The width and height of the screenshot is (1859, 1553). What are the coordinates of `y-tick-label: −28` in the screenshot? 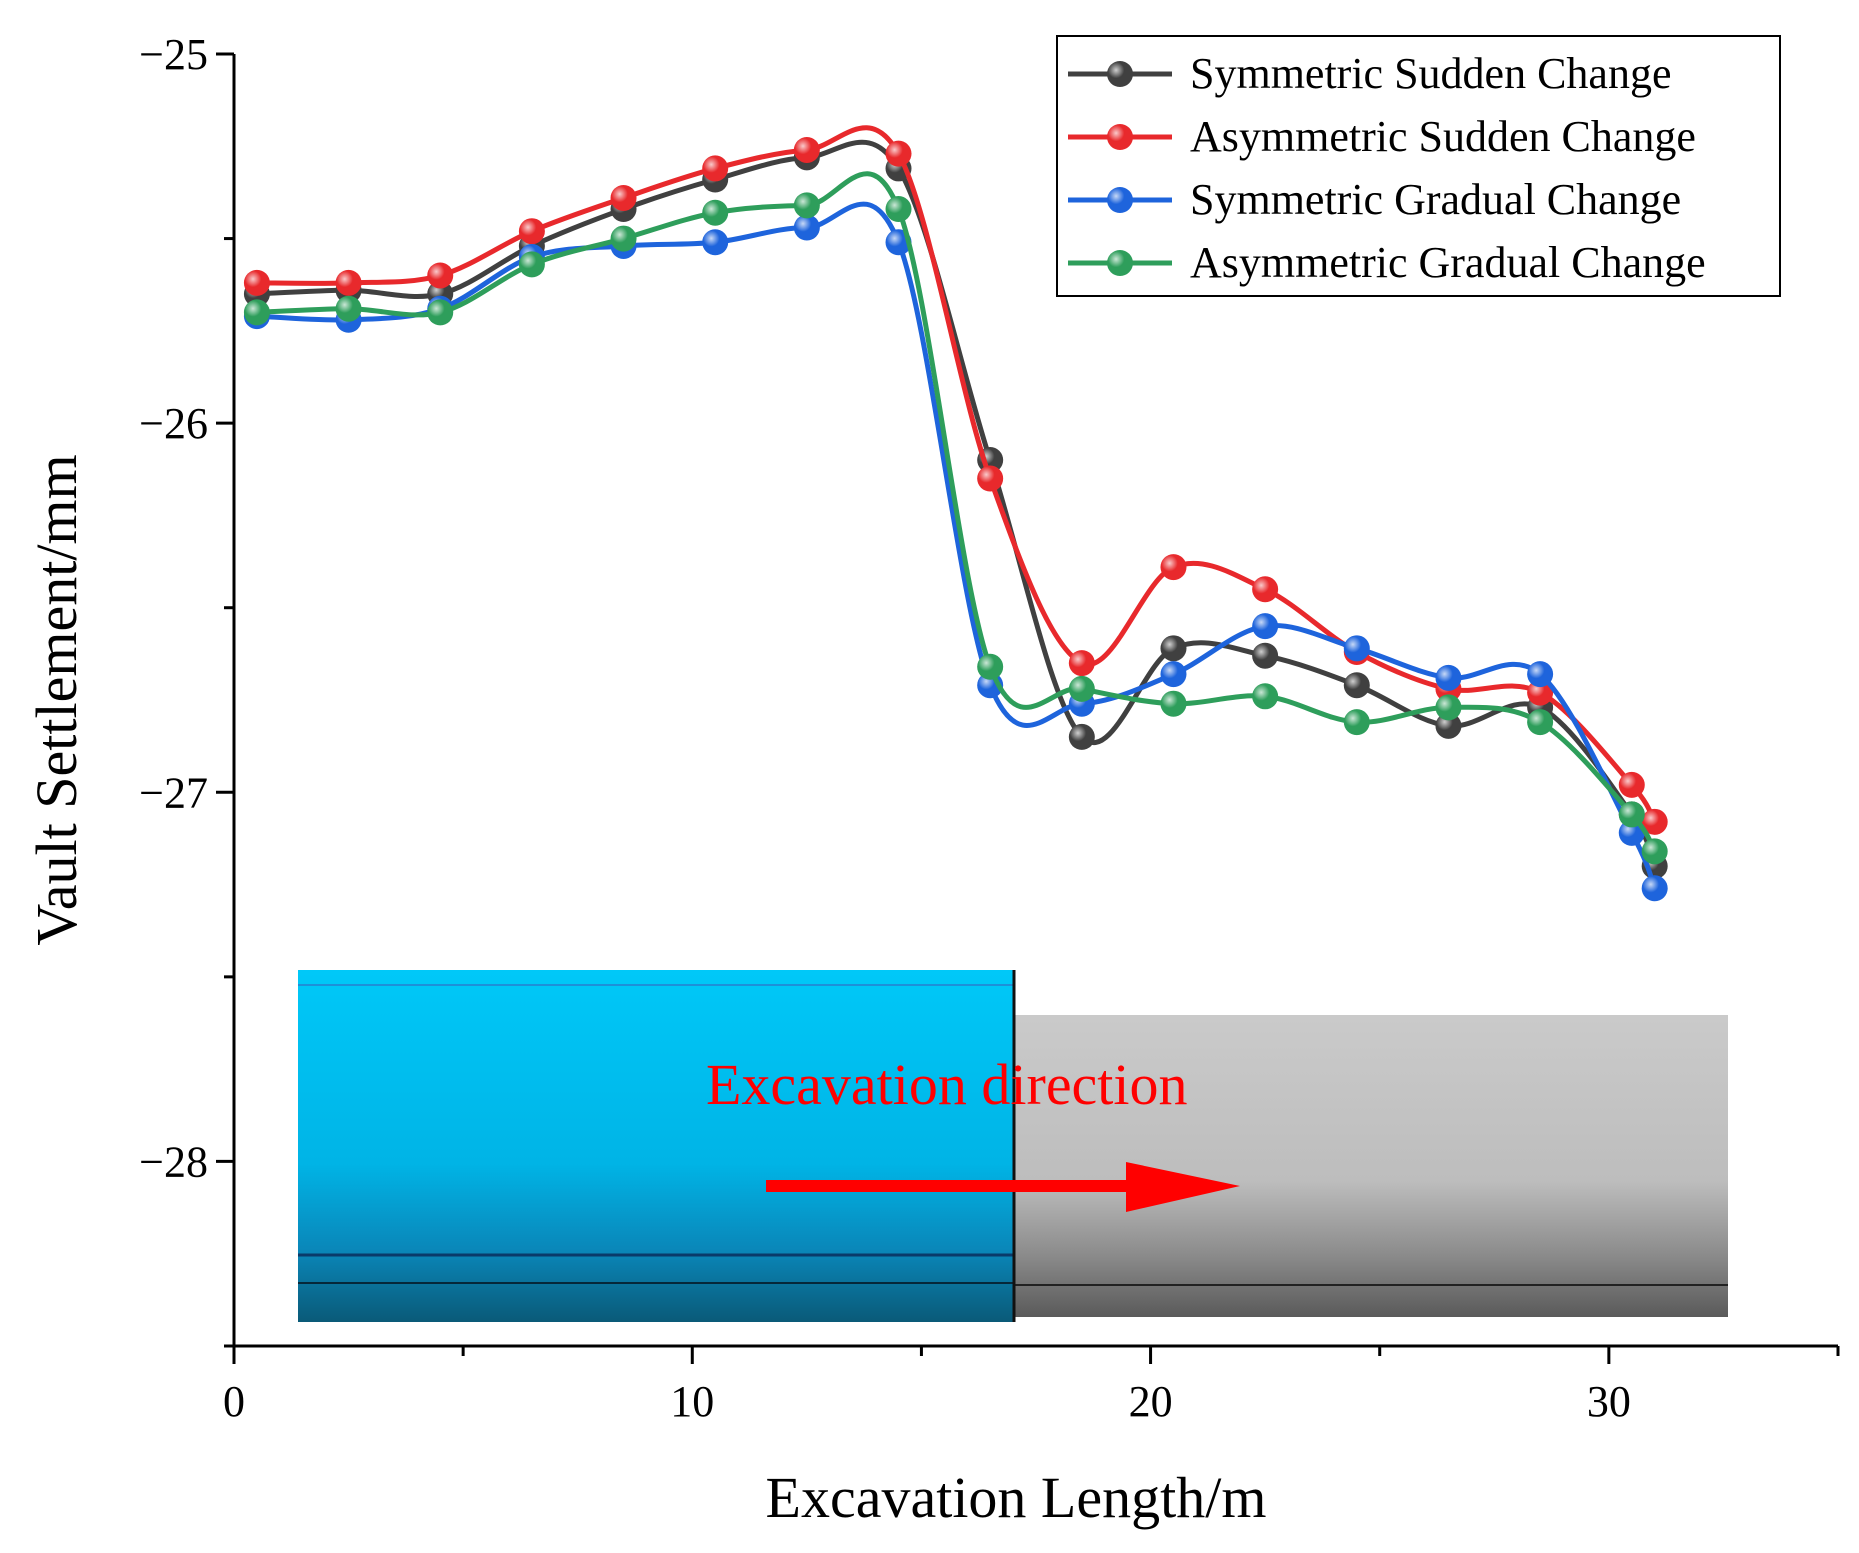 It's located at (173, 1161).